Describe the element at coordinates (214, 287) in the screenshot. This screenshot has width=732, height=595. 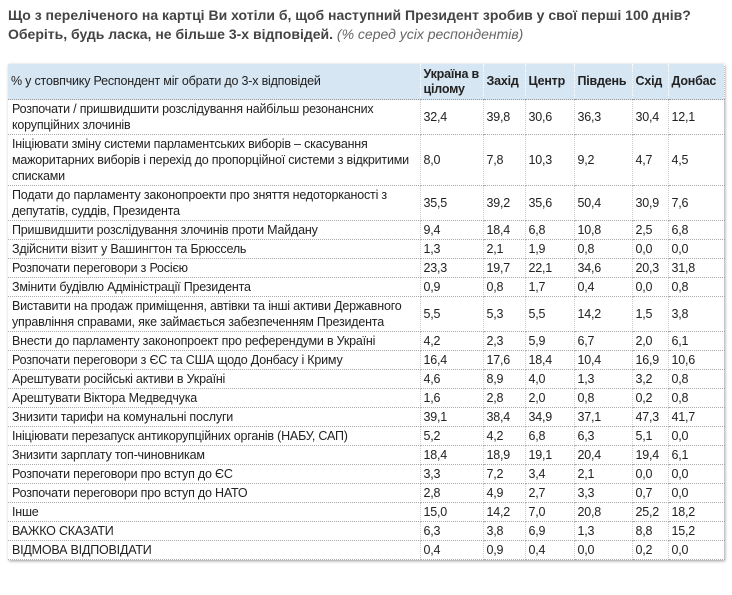
I see `row-label: Змінити будівлю Адміністрації Президента` at that location.